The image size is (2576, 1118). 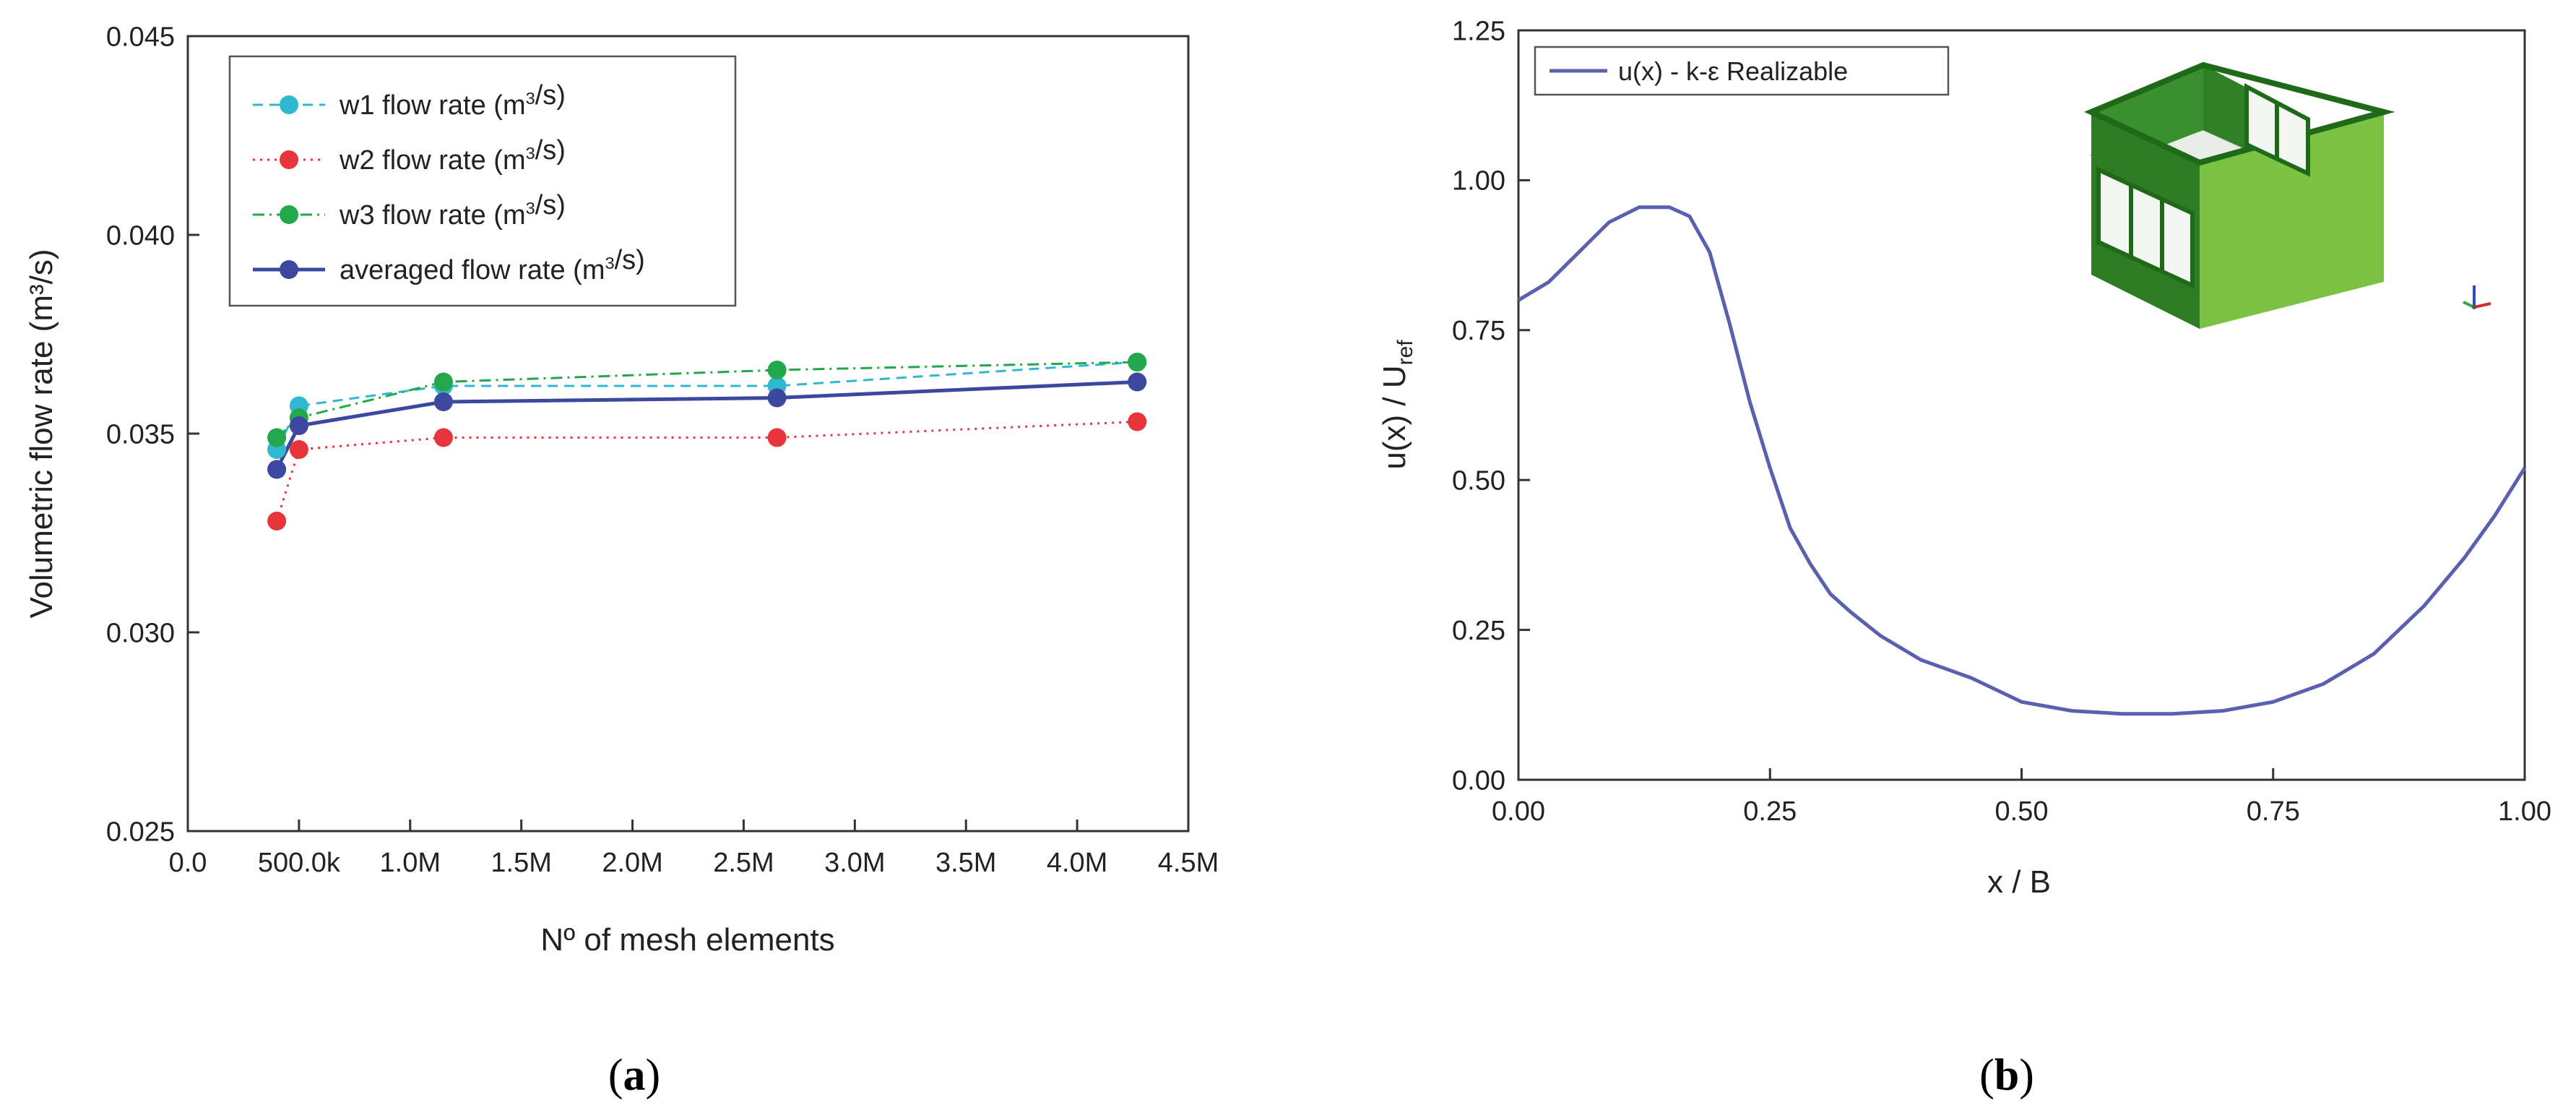 I want to click on legend-box, so click(x=483, y=181).